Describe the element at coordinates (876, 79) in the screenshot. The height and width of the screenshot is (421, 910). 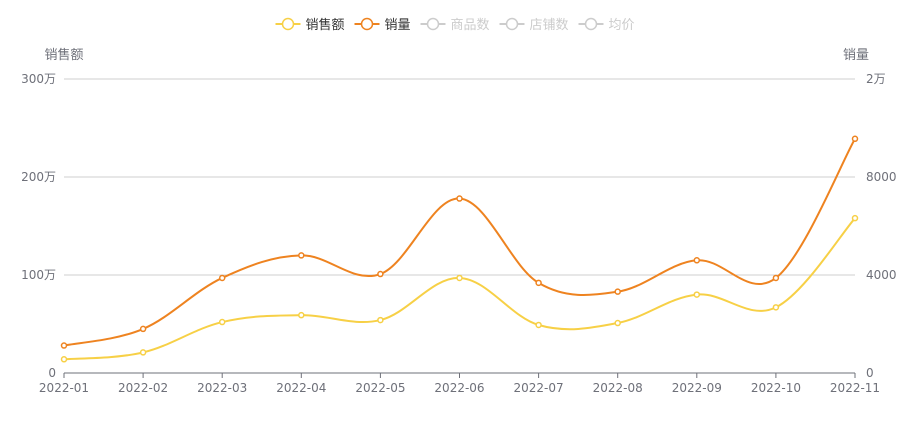
I see `right-tick-label: 2万` at that location.